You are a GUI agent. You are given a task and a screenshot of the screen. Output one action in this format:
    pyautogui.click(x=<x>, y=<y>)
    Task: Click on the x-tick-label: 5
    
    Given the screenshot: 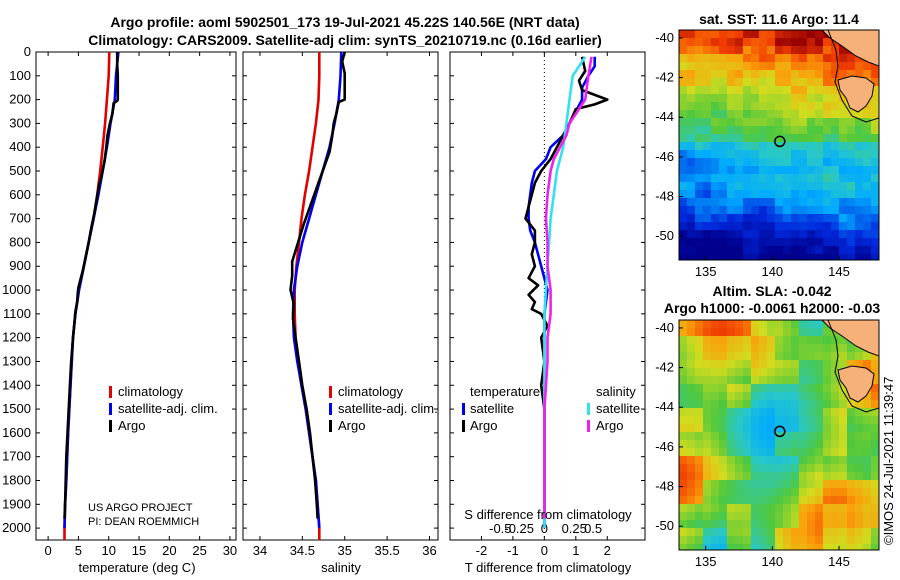 What is the action you would take?
    pyautogui.click(x=78, y=550)
    